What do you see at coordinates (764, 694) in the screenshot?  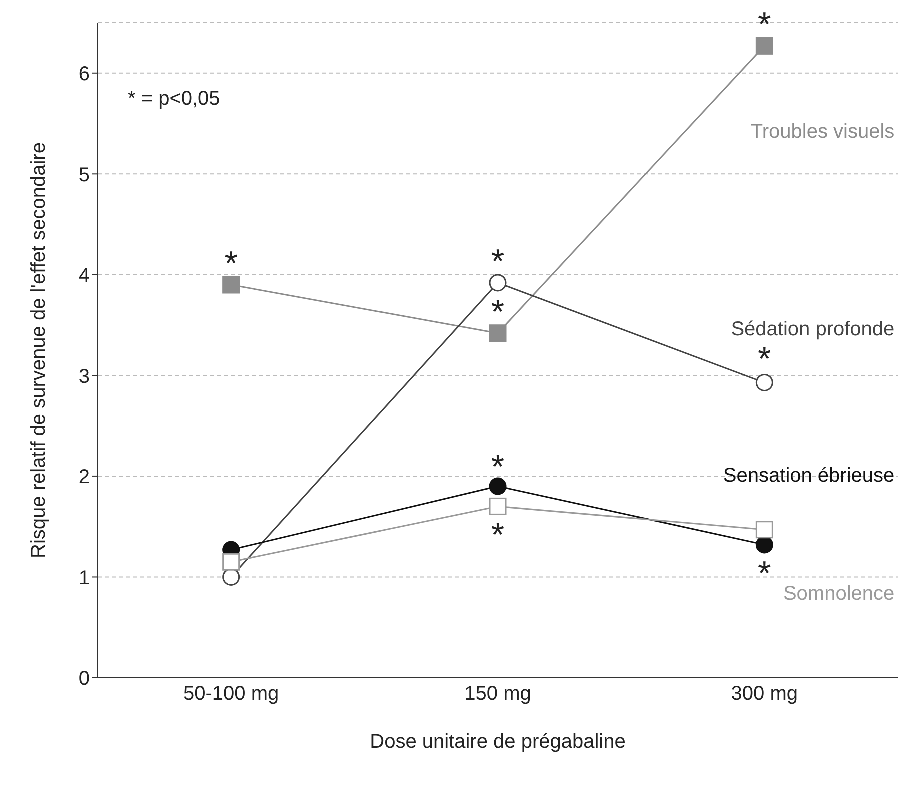 I see `x-tick-label: 300 mg` at bounding box center [764, 694].